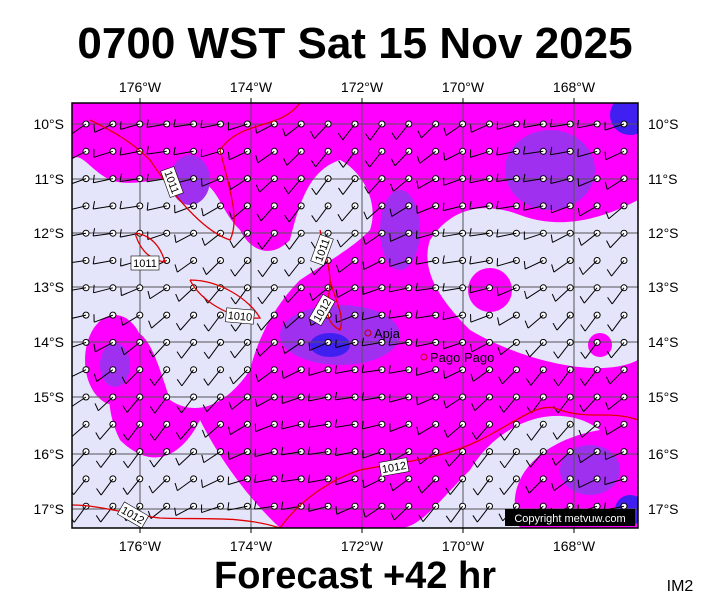  I want to click on shade-area, so click(115, 365).